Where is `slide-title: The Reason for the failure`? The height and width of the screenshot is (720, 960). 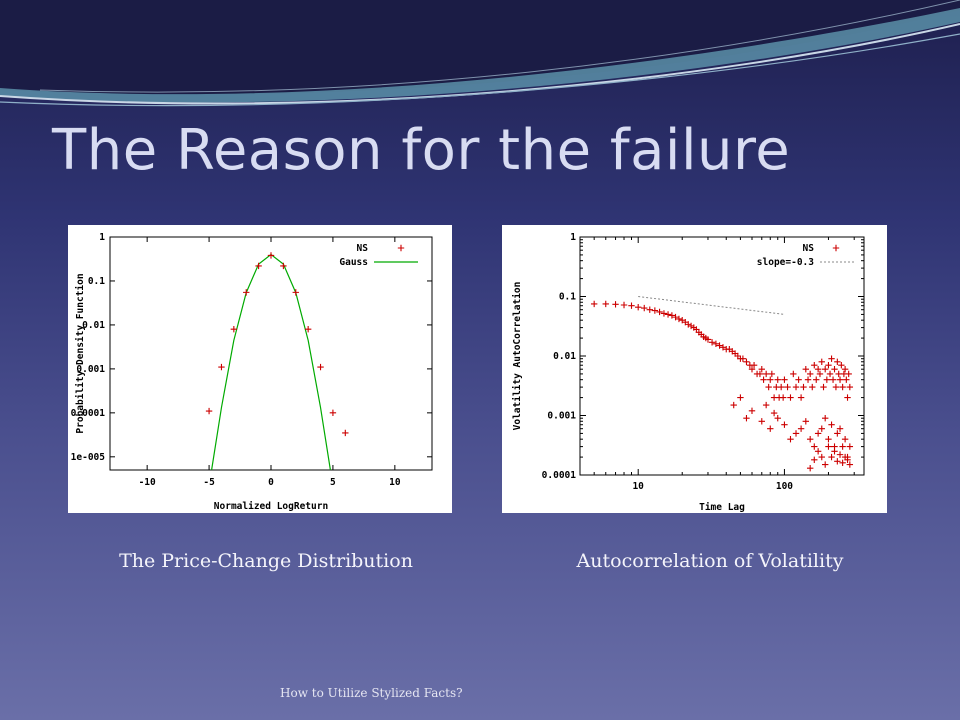 slide-title: The Reason for the failure is located at coordinates (421, 150).